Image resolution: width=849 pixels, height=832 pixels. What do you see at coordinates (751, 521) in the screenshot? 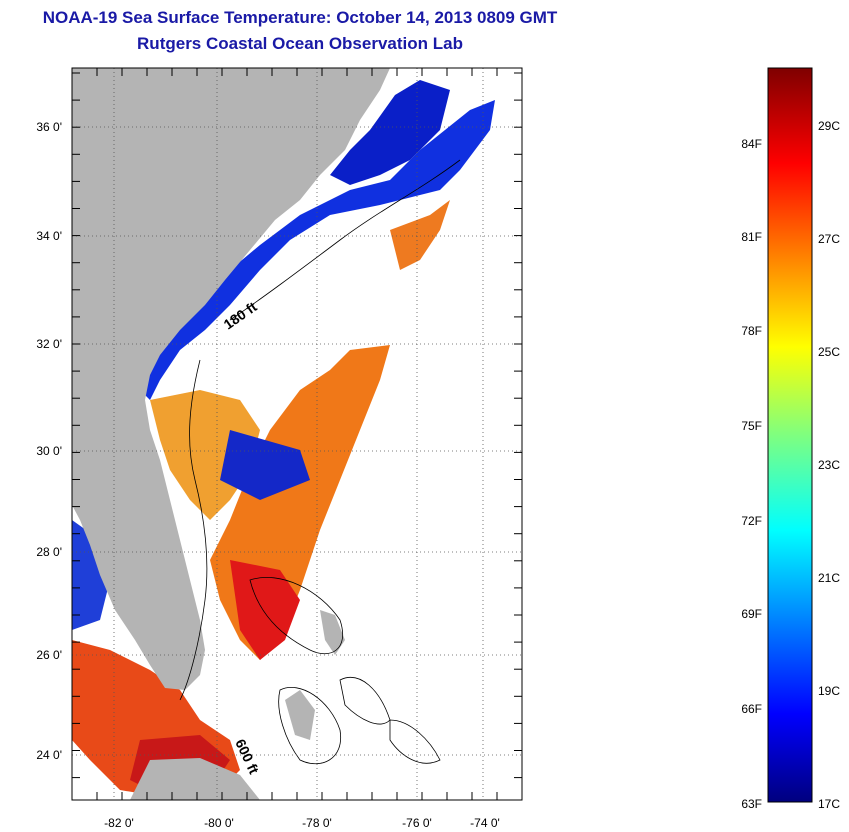
I see `colorbar-f-label: 72F` at bounding box center [751, 521].